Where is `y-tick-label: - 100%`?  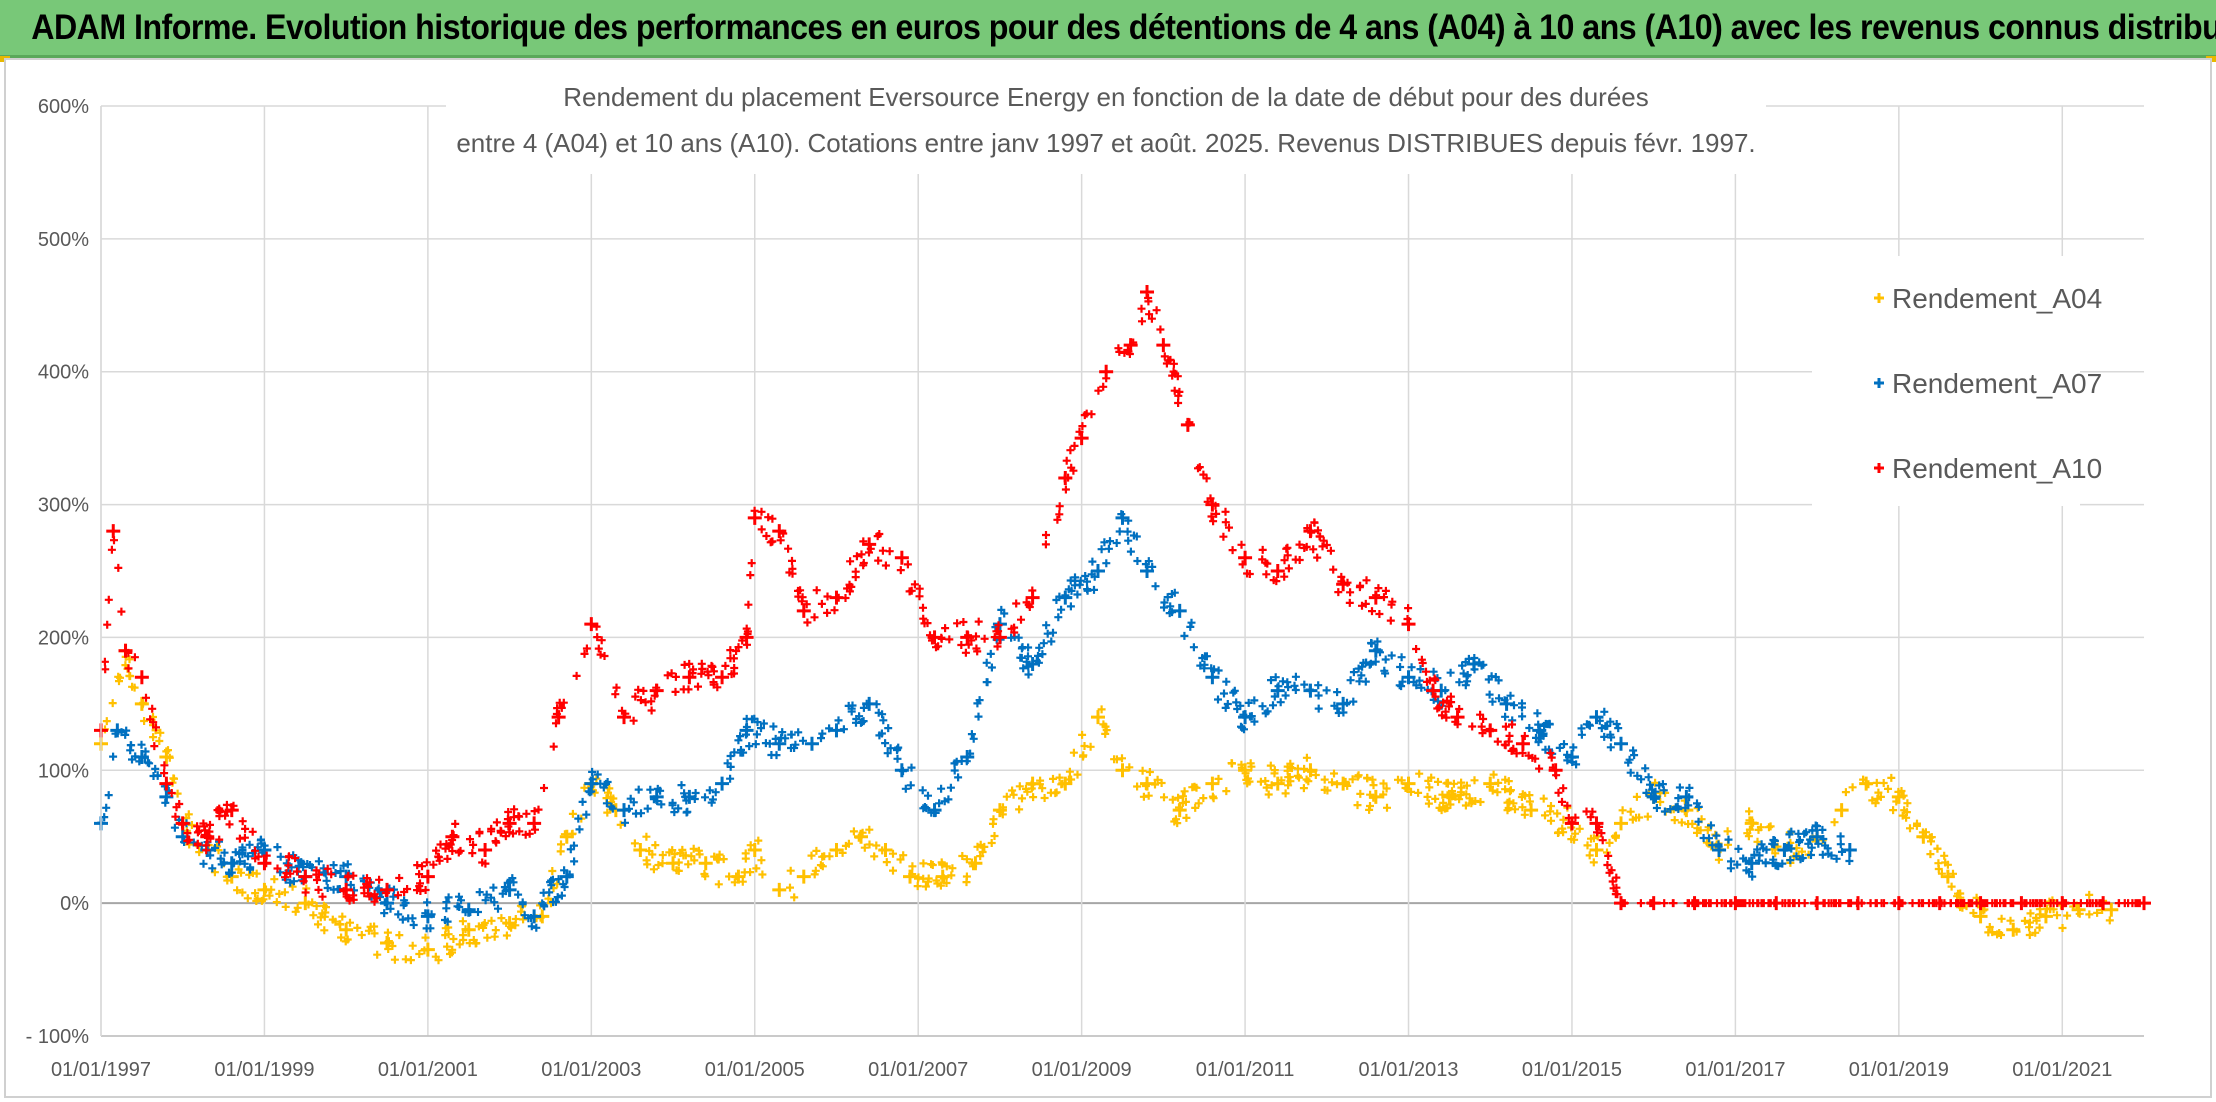 y-tick-label: - 100% is located at coordinates (58, 1037).